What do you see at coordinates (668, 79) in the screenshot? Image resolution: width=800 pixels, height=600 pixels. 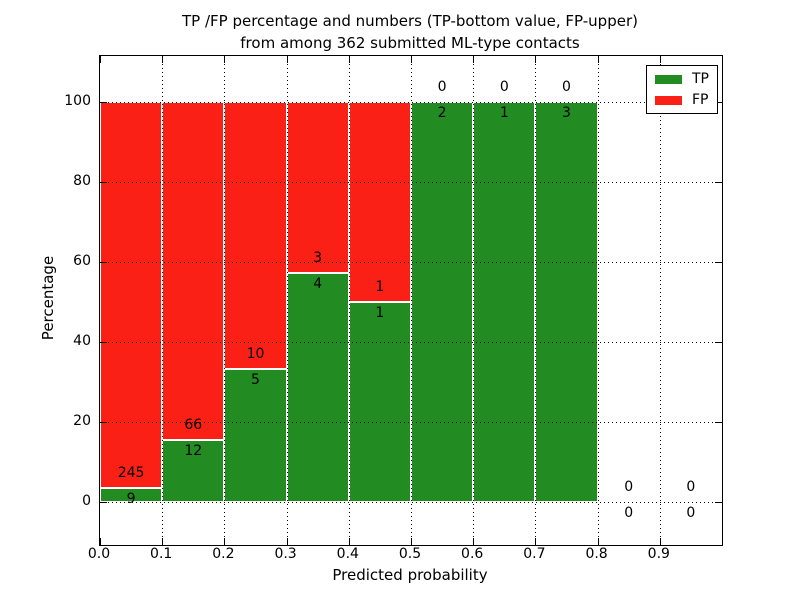 I see `legend-swatch-tp` at bounding box center [668, 79].